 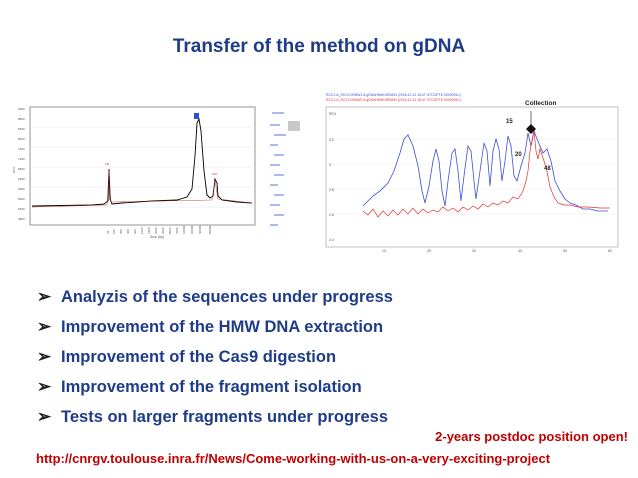 I want to click on svg-text: 30, so click(x=474, y=251).